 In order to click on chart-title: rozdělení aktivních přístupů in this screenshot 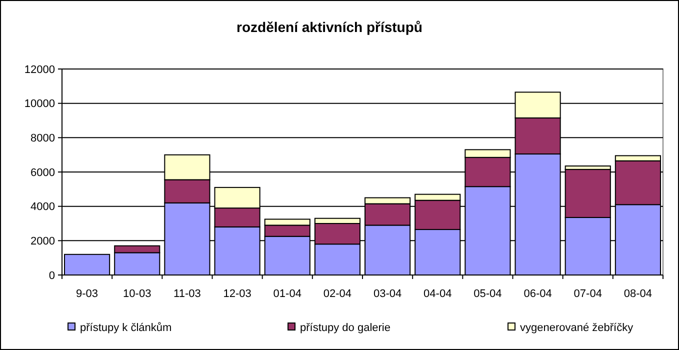, I will do `click(329, 27)`.